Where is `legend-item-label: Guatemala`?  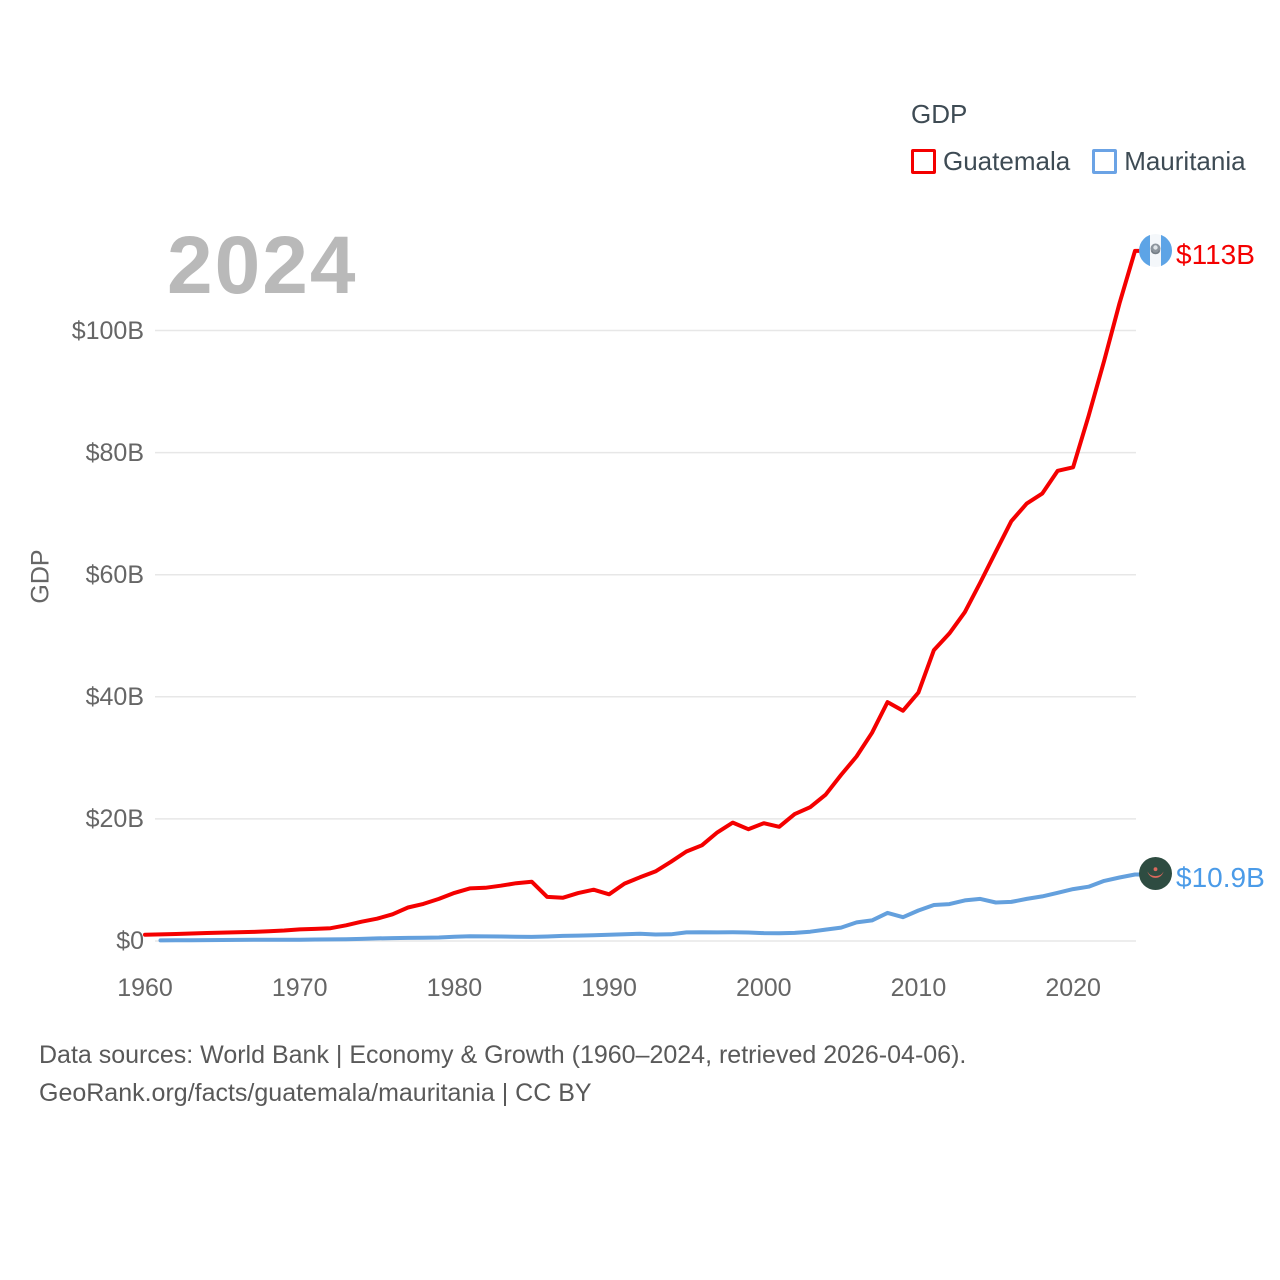 legend-item-label: Guatemala is located at coordinates (1007, 161).